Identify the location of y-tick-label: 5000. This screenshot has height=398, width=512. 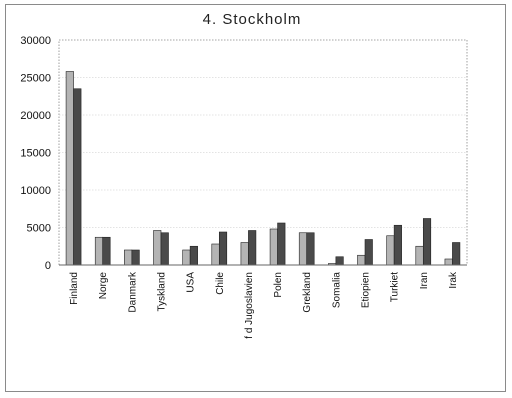
(39, 229).